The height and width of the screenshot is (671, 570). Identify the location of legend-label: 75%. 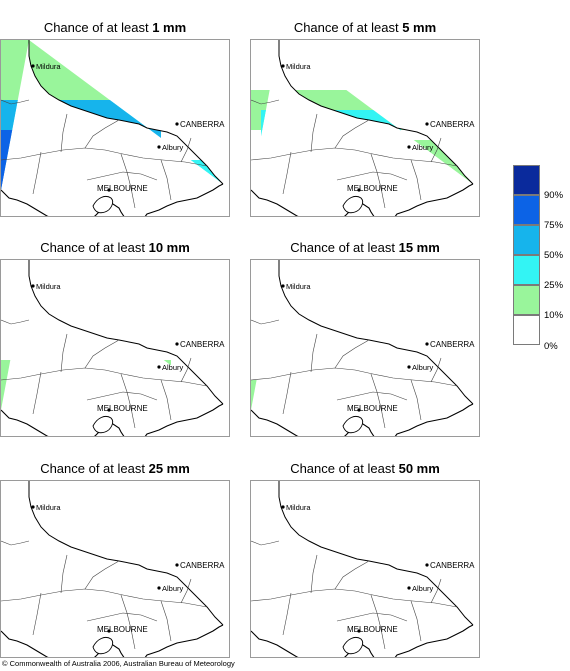
(554, 225).